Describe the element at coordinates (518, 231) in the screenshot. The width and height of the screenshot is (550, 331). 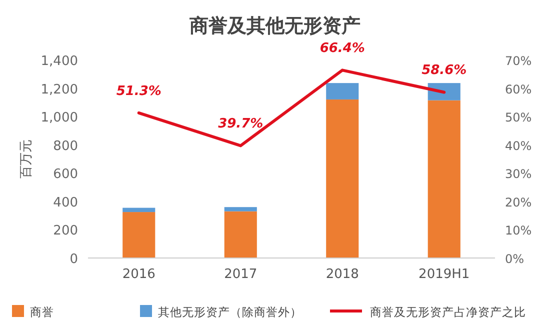
I see `y2-tick-label: 10%` at that location.